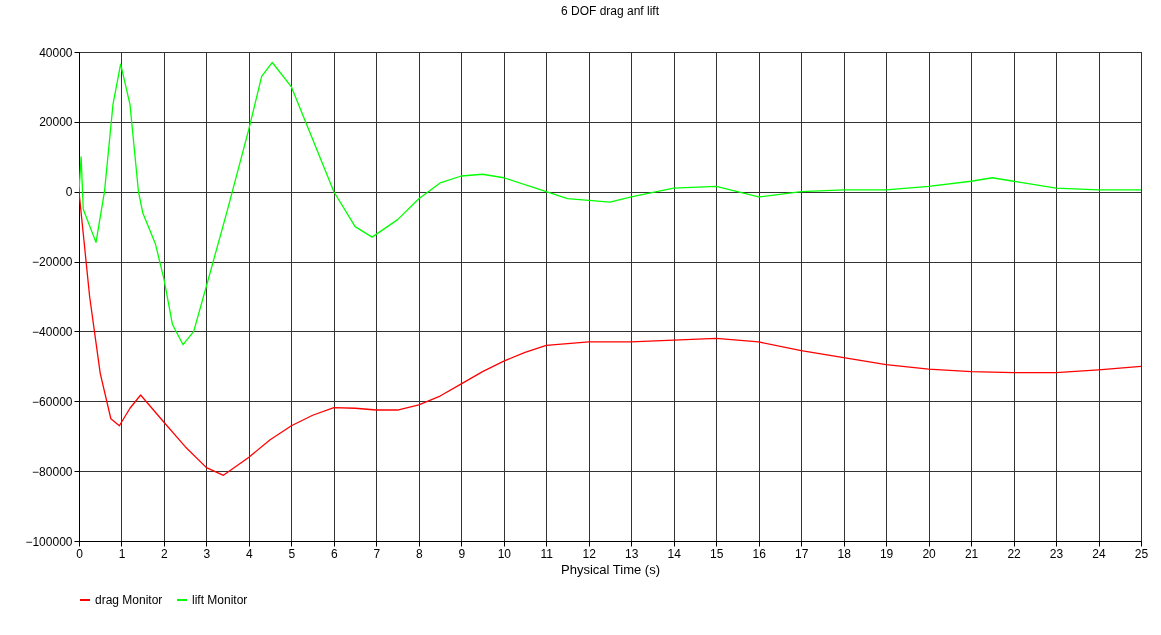  What do you see at coordinates (844, 553) in the screenshot?
I see `x-tick-label: 18` at bounding box center [844, 553].